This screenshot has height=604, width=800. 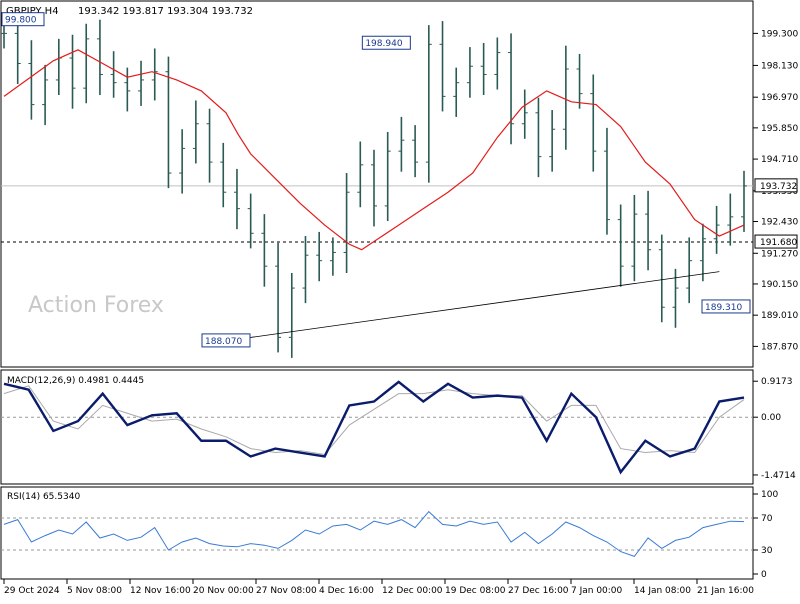 What do you see at coordinates (286, 591) in the screenshot?
I see `x-tick-label: 27 Nov 08:00` at bounding box center [286, 591].